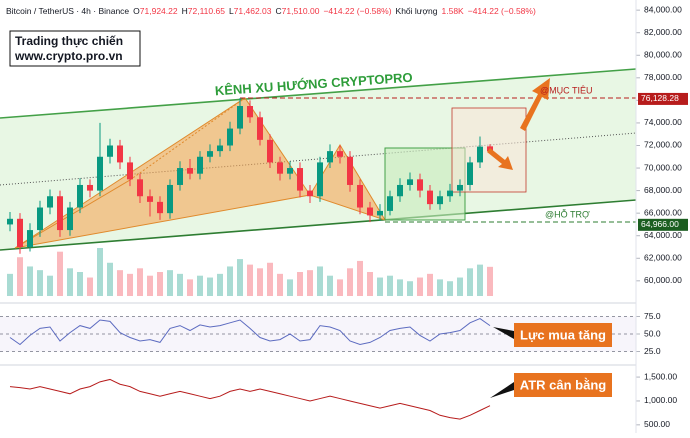  Describe the element at coordinates (535, 104) in the screenshot. I see `up-arrow` at that location.